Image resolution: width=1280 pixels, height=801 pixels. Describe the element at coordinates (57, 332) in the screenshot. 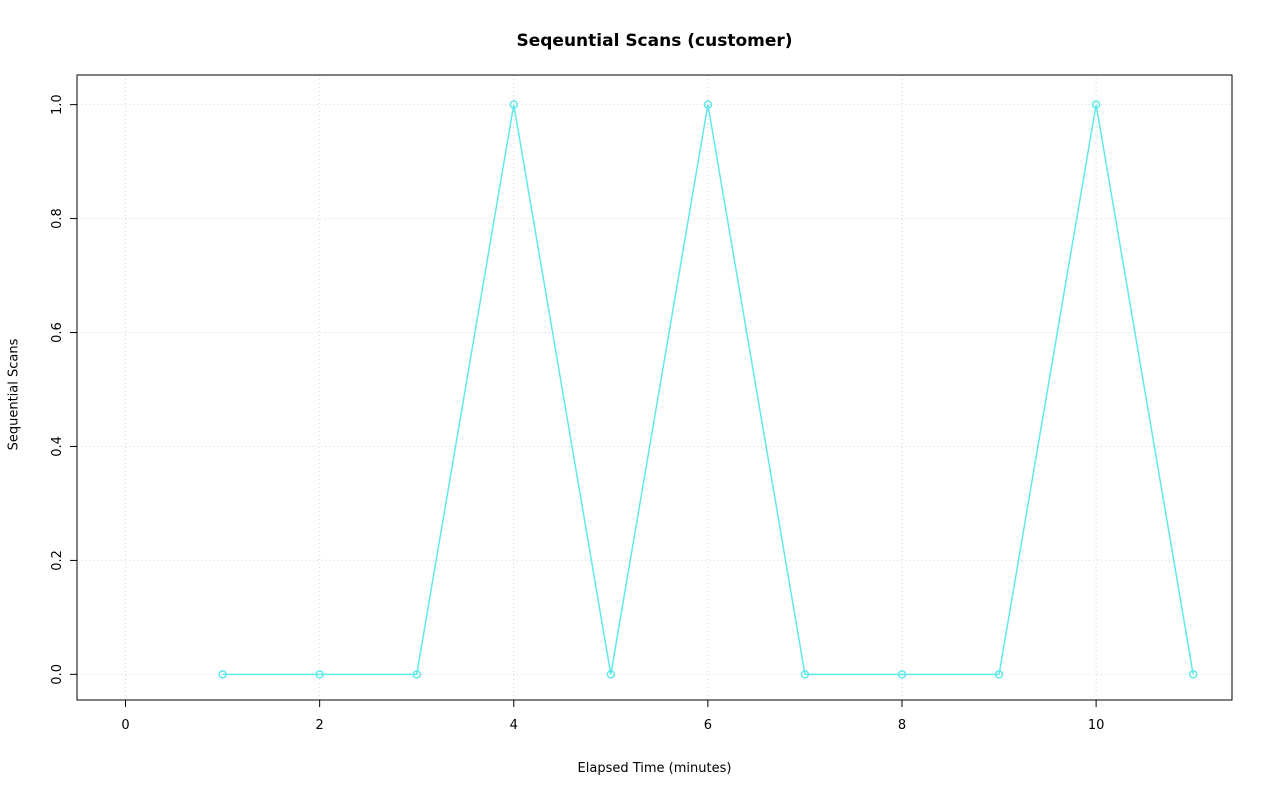

I see `y-tick-label: 0.6` at that location.